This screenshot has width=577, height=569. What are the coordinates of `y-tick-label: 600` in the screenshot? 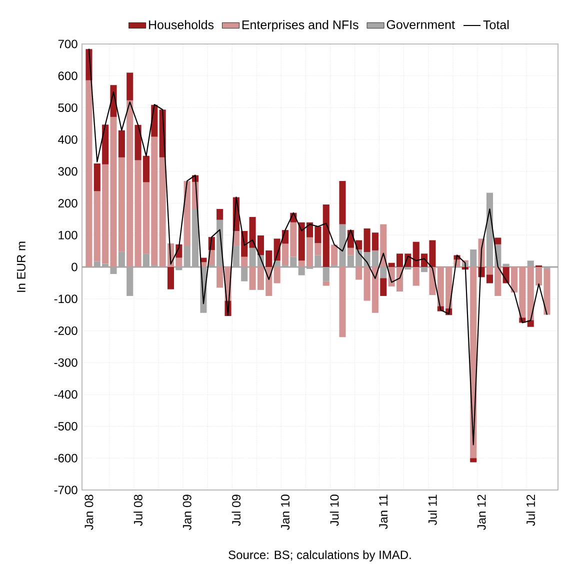 It's located at (68, 76).